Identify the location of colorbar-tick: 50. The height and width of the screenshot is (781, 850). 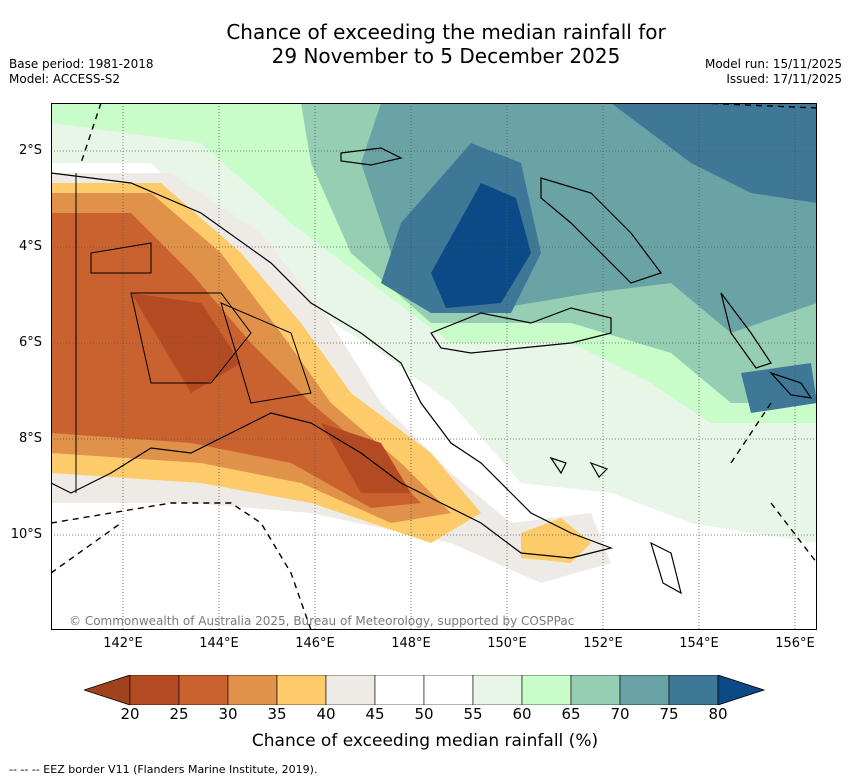
(424, 714).